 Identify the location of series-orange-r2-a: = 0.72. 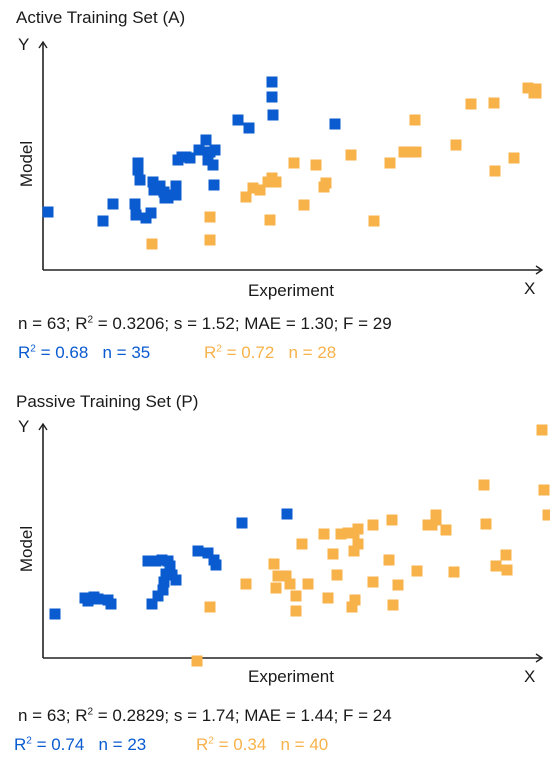
(248, 352).